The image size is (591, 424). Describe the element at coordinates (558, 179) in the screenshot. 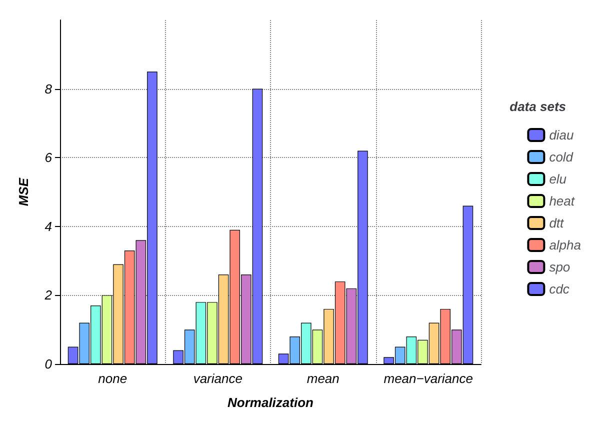

I see `legend-label: elu` at that location.